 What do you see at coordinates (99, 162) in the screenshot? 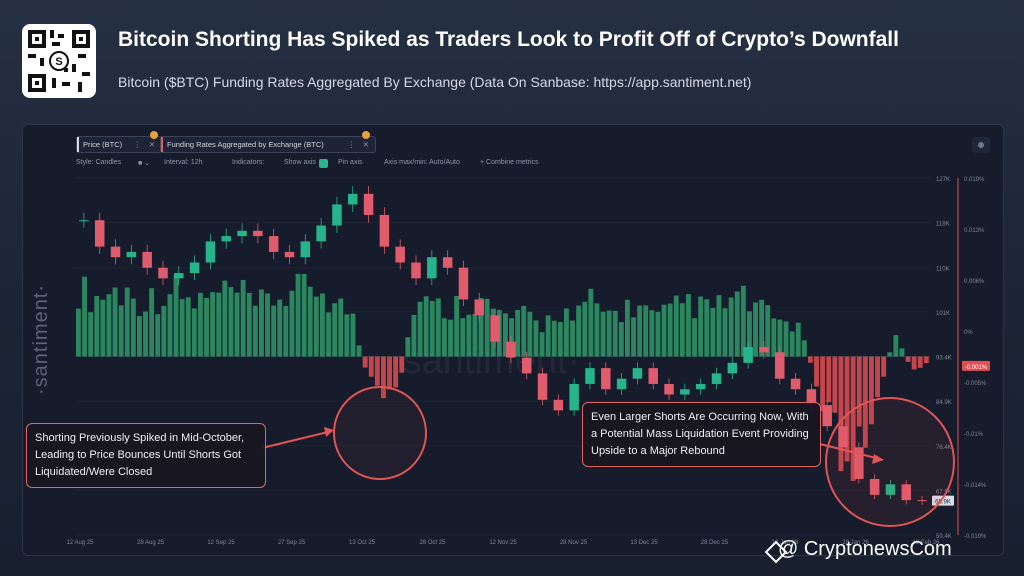
I see `style-selector: Style: Candles` at bounding box center [99, 162].